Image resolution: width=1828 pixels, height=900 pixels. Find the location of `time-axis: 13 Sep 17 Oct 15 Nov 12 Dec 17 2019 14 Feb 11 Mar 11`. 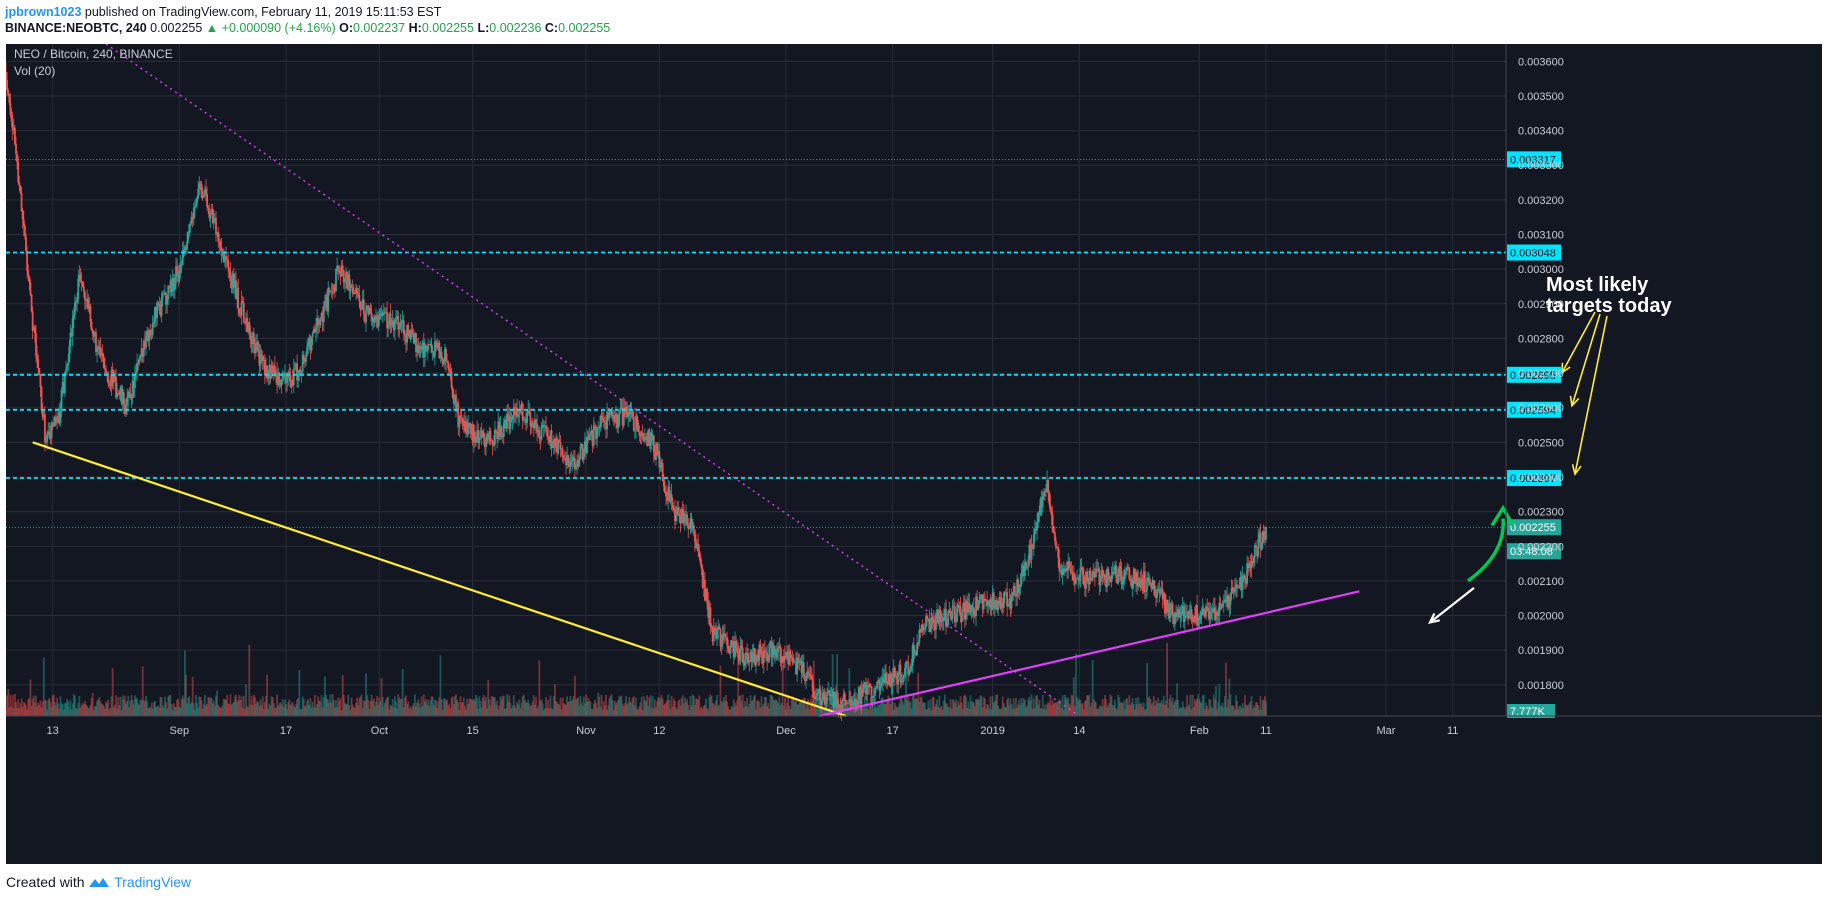

time-axis: 13 Sep 17 Oct 15 Nov 12 Dec 17 2019 14 Feb 11 Mar 11 is located at coordinates (914, 726).